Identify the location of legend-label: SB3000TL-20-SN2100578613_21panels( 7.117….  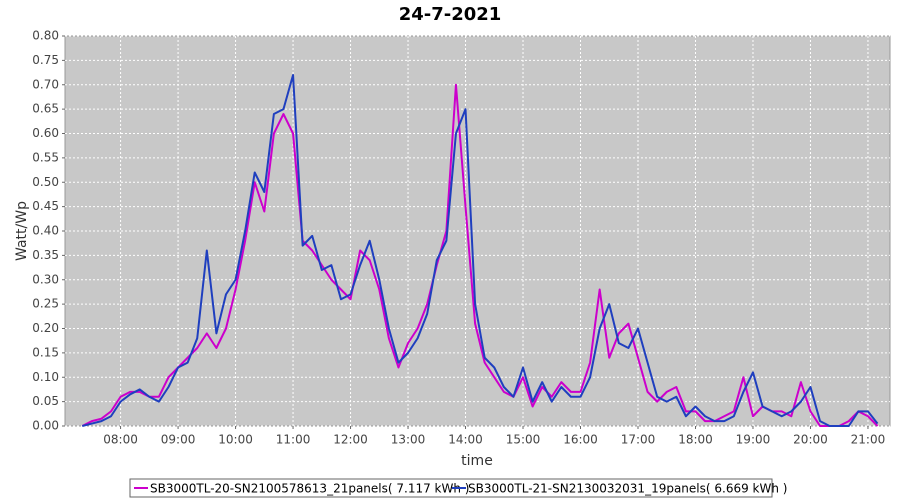
(309, 489).